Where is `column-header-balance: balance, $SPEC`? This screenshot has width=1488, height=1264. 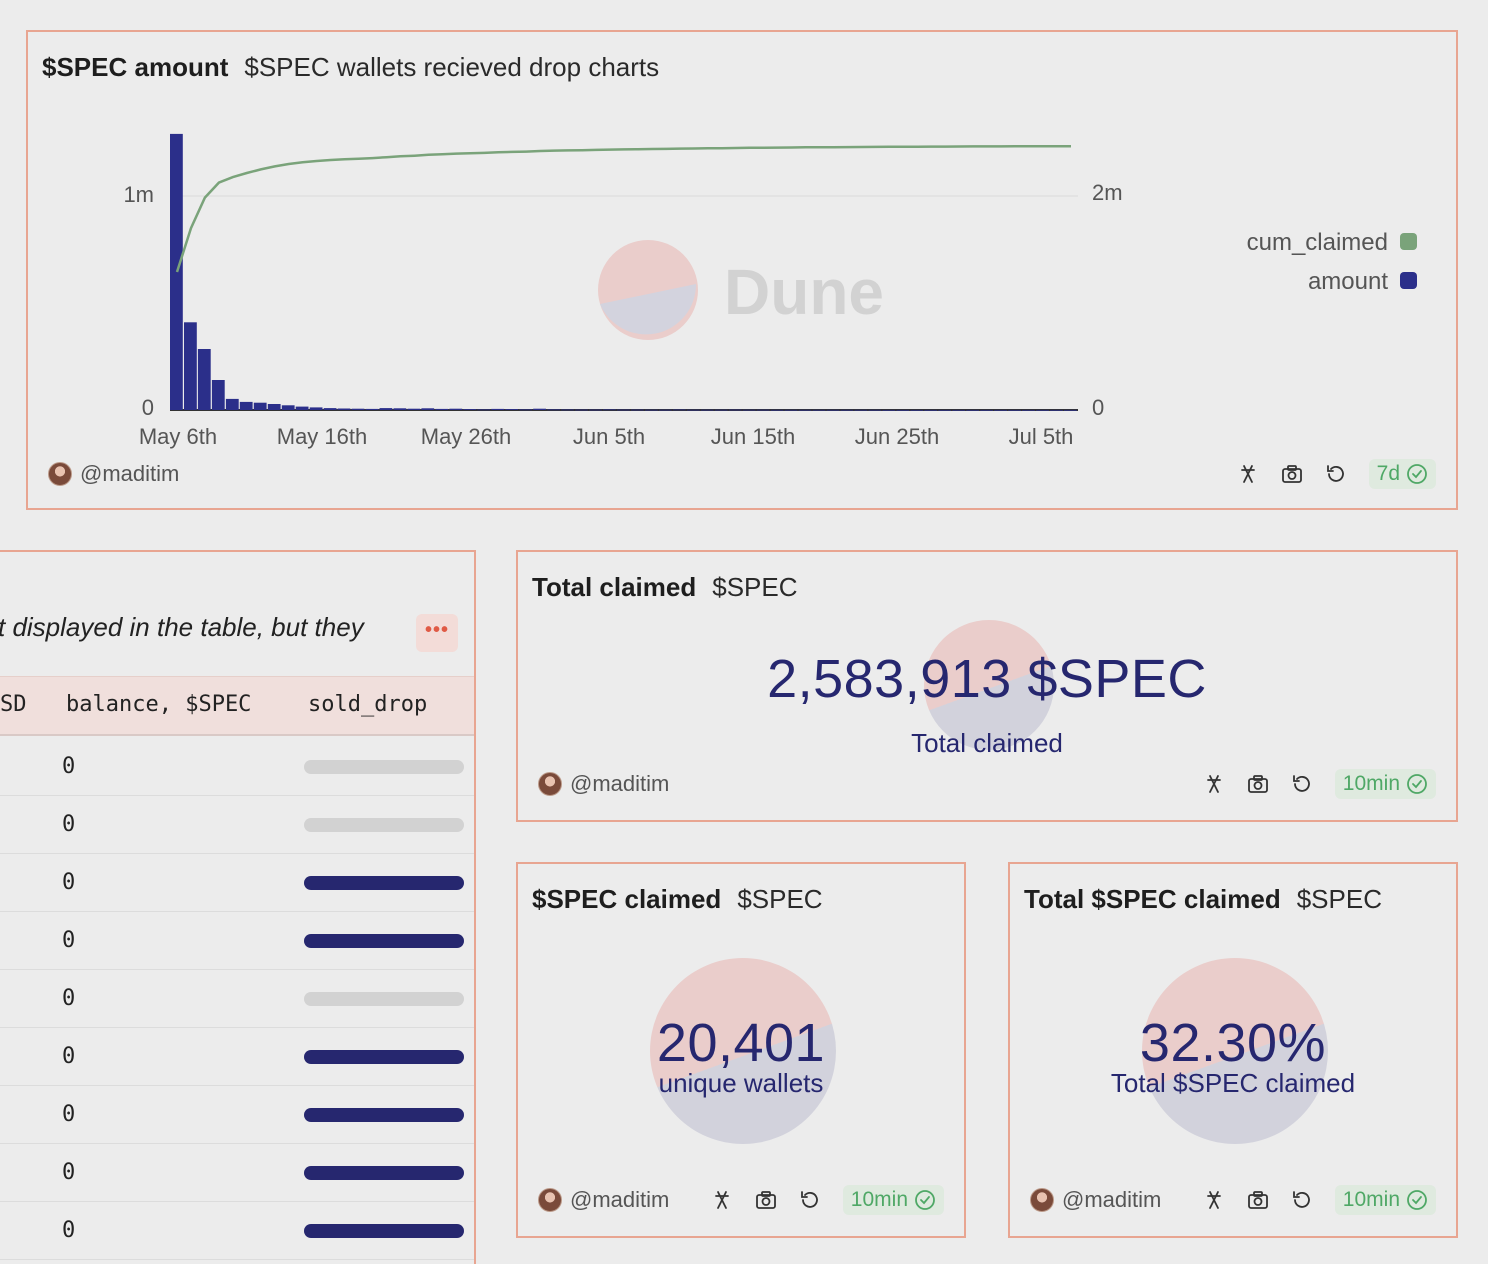 column-header-balance: balance, $SPEC is located at coordinates (159, 704).